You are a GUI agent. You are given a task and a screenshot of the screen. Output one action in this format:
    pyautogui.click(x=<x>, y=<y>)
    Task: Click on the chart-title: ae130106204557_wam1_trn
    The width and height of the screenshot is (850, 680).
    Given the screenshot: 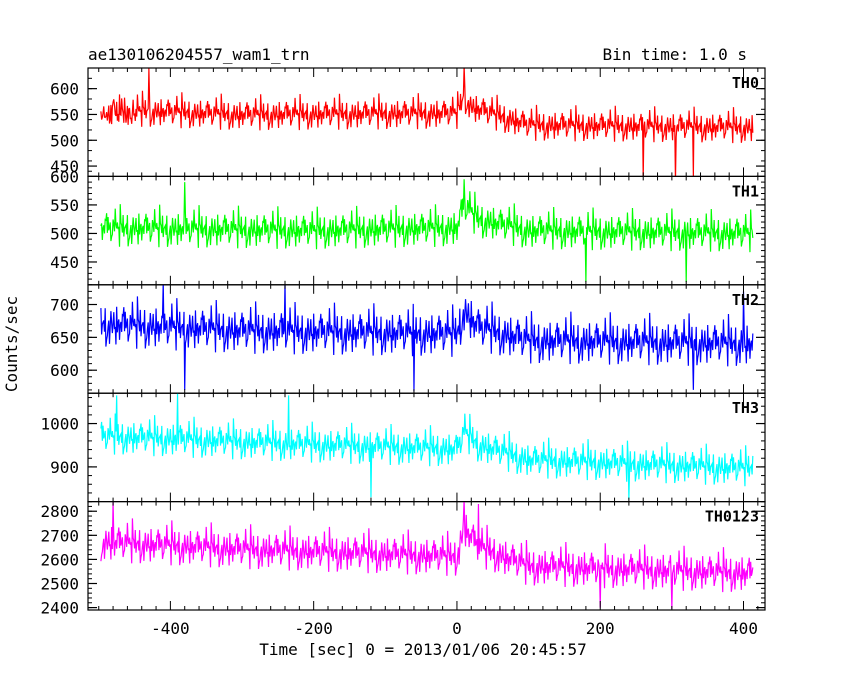 What is the action you would take?
    pyautogui.click(x=199, y=54)
    